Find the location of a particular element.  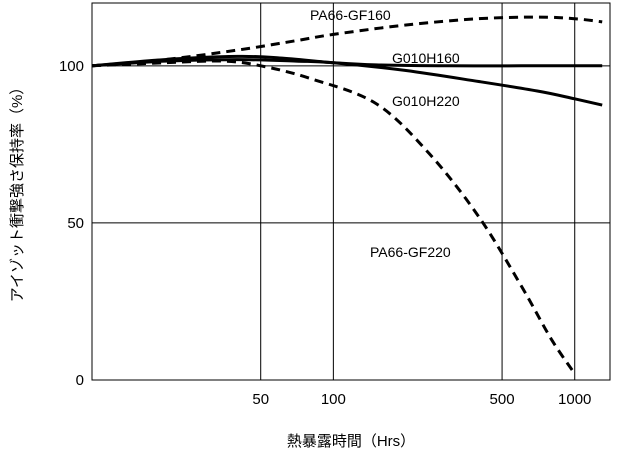

x-axis-title: 熱暴露時間（Hrs） is located at coordinates (351, 441).